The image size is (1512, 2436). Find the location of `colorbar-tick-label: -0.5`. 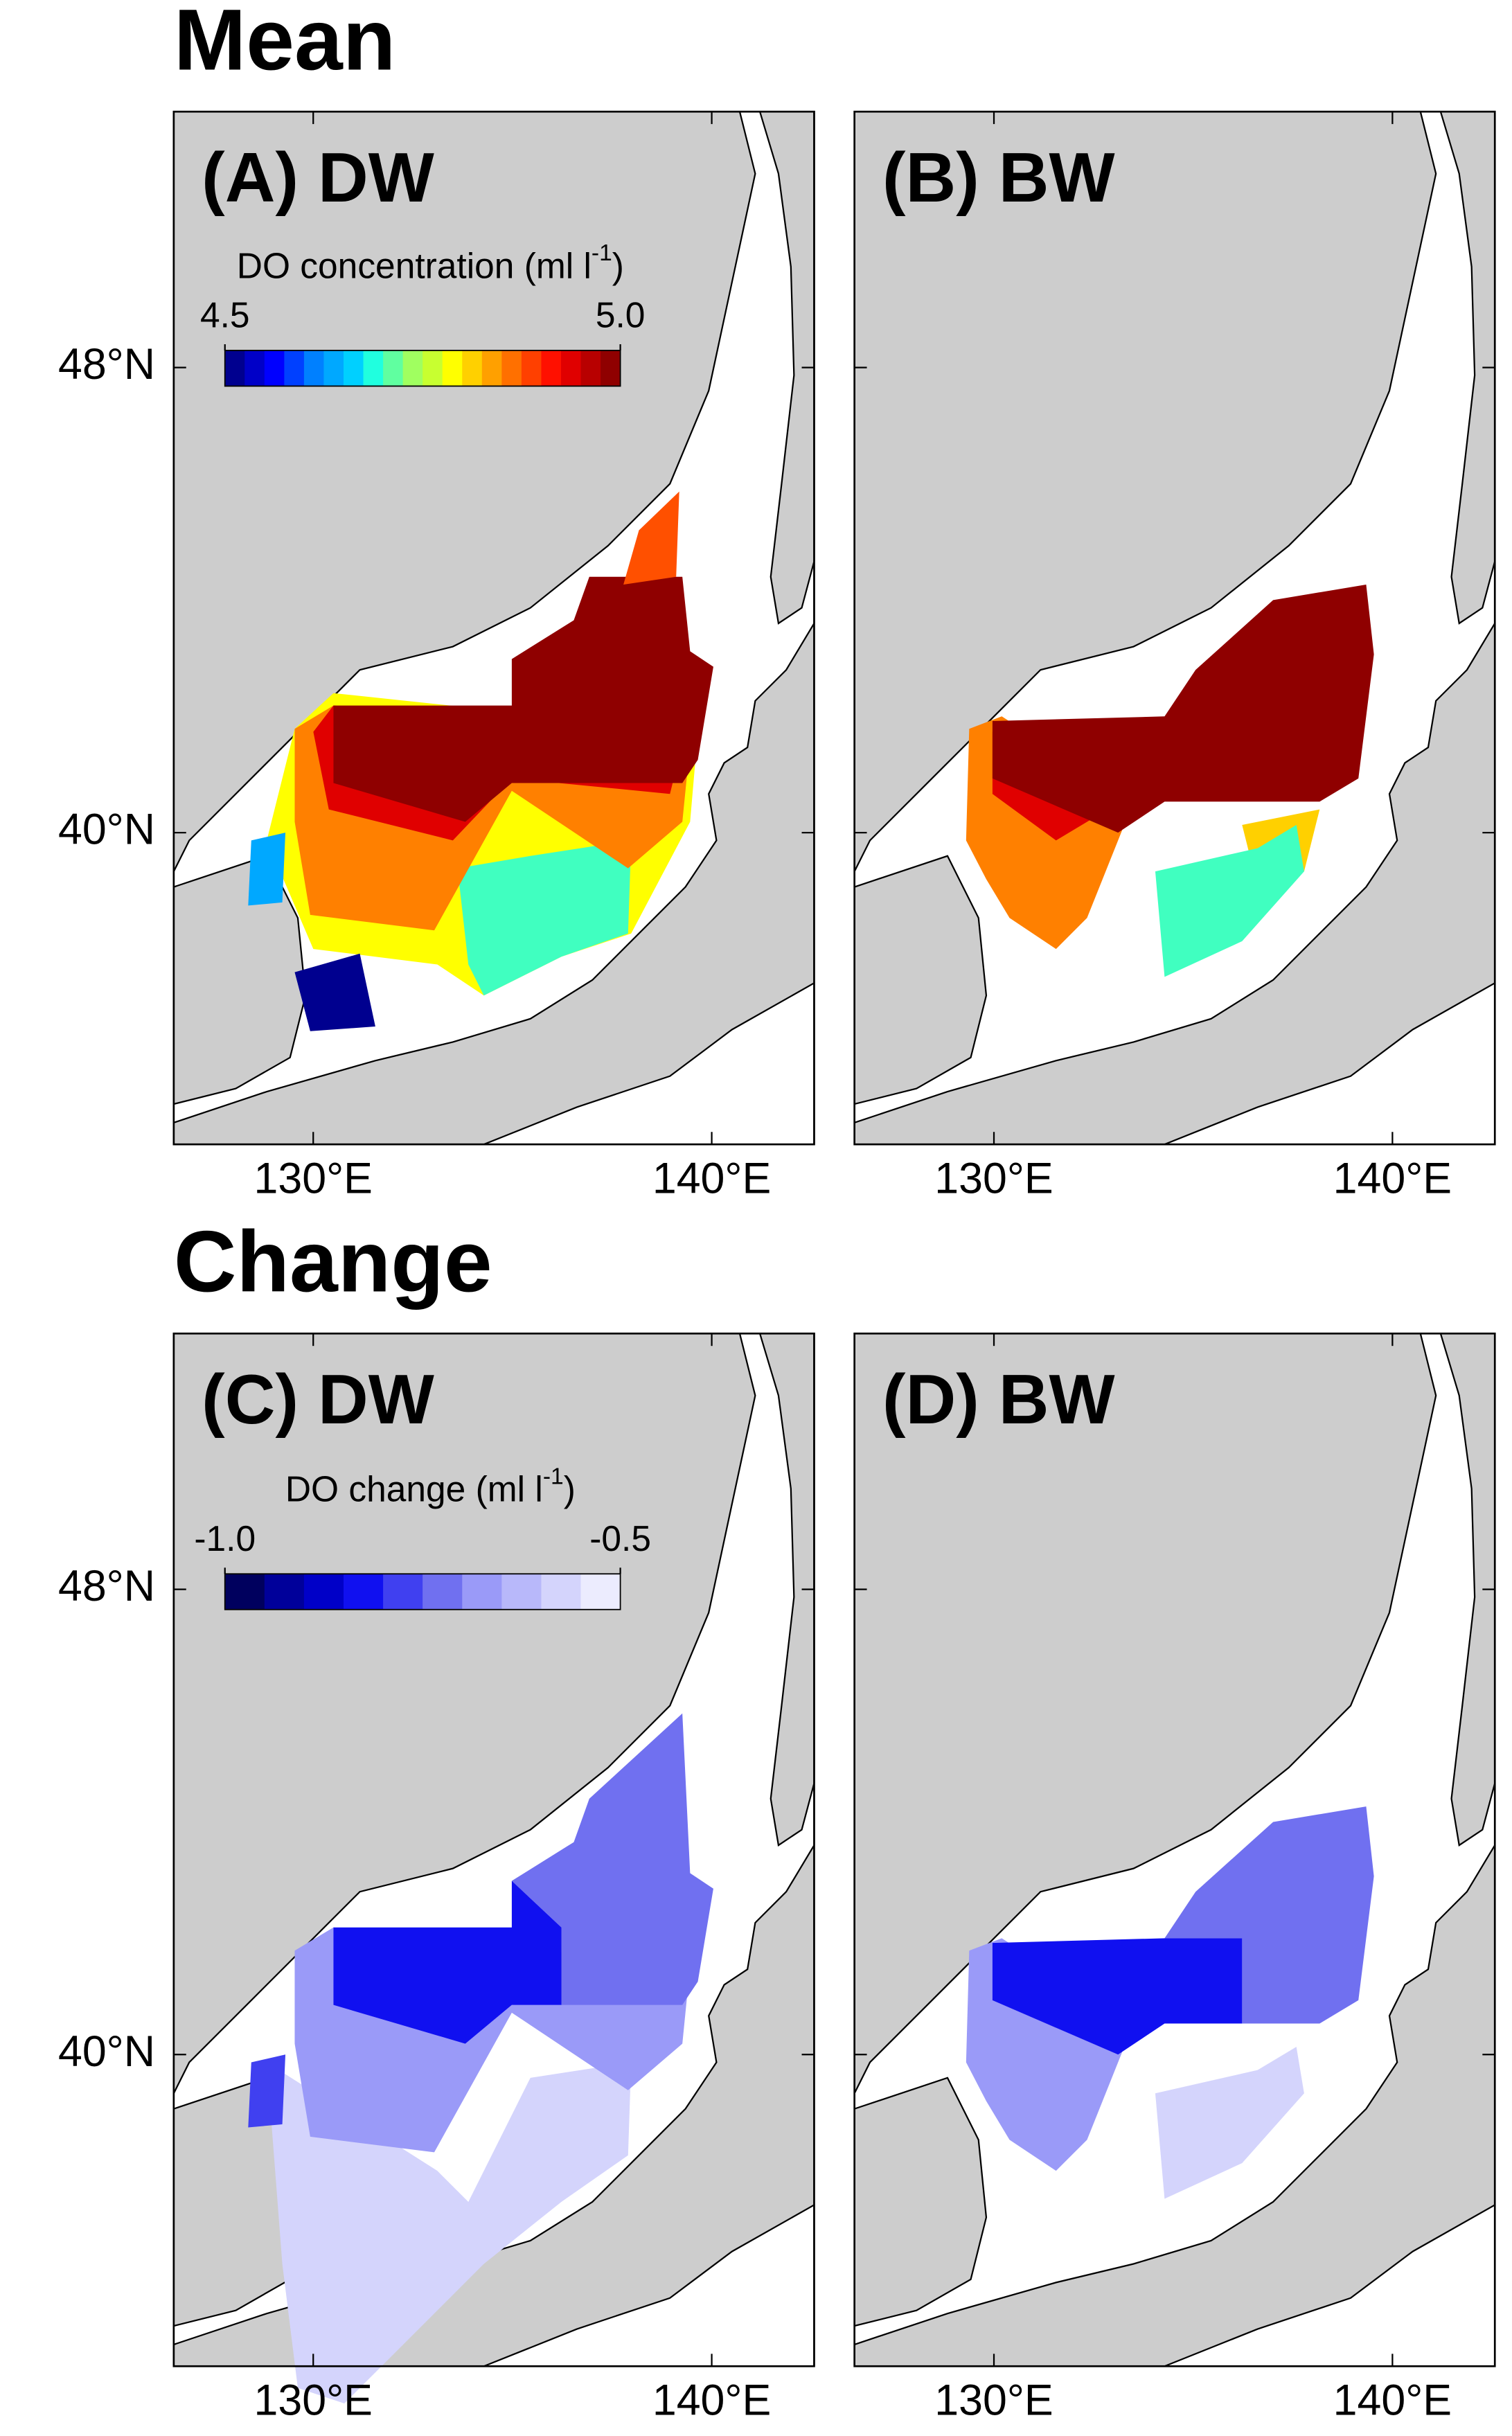

colorbar-tick-label: -0.5 is located at coordinates (620, 1538).